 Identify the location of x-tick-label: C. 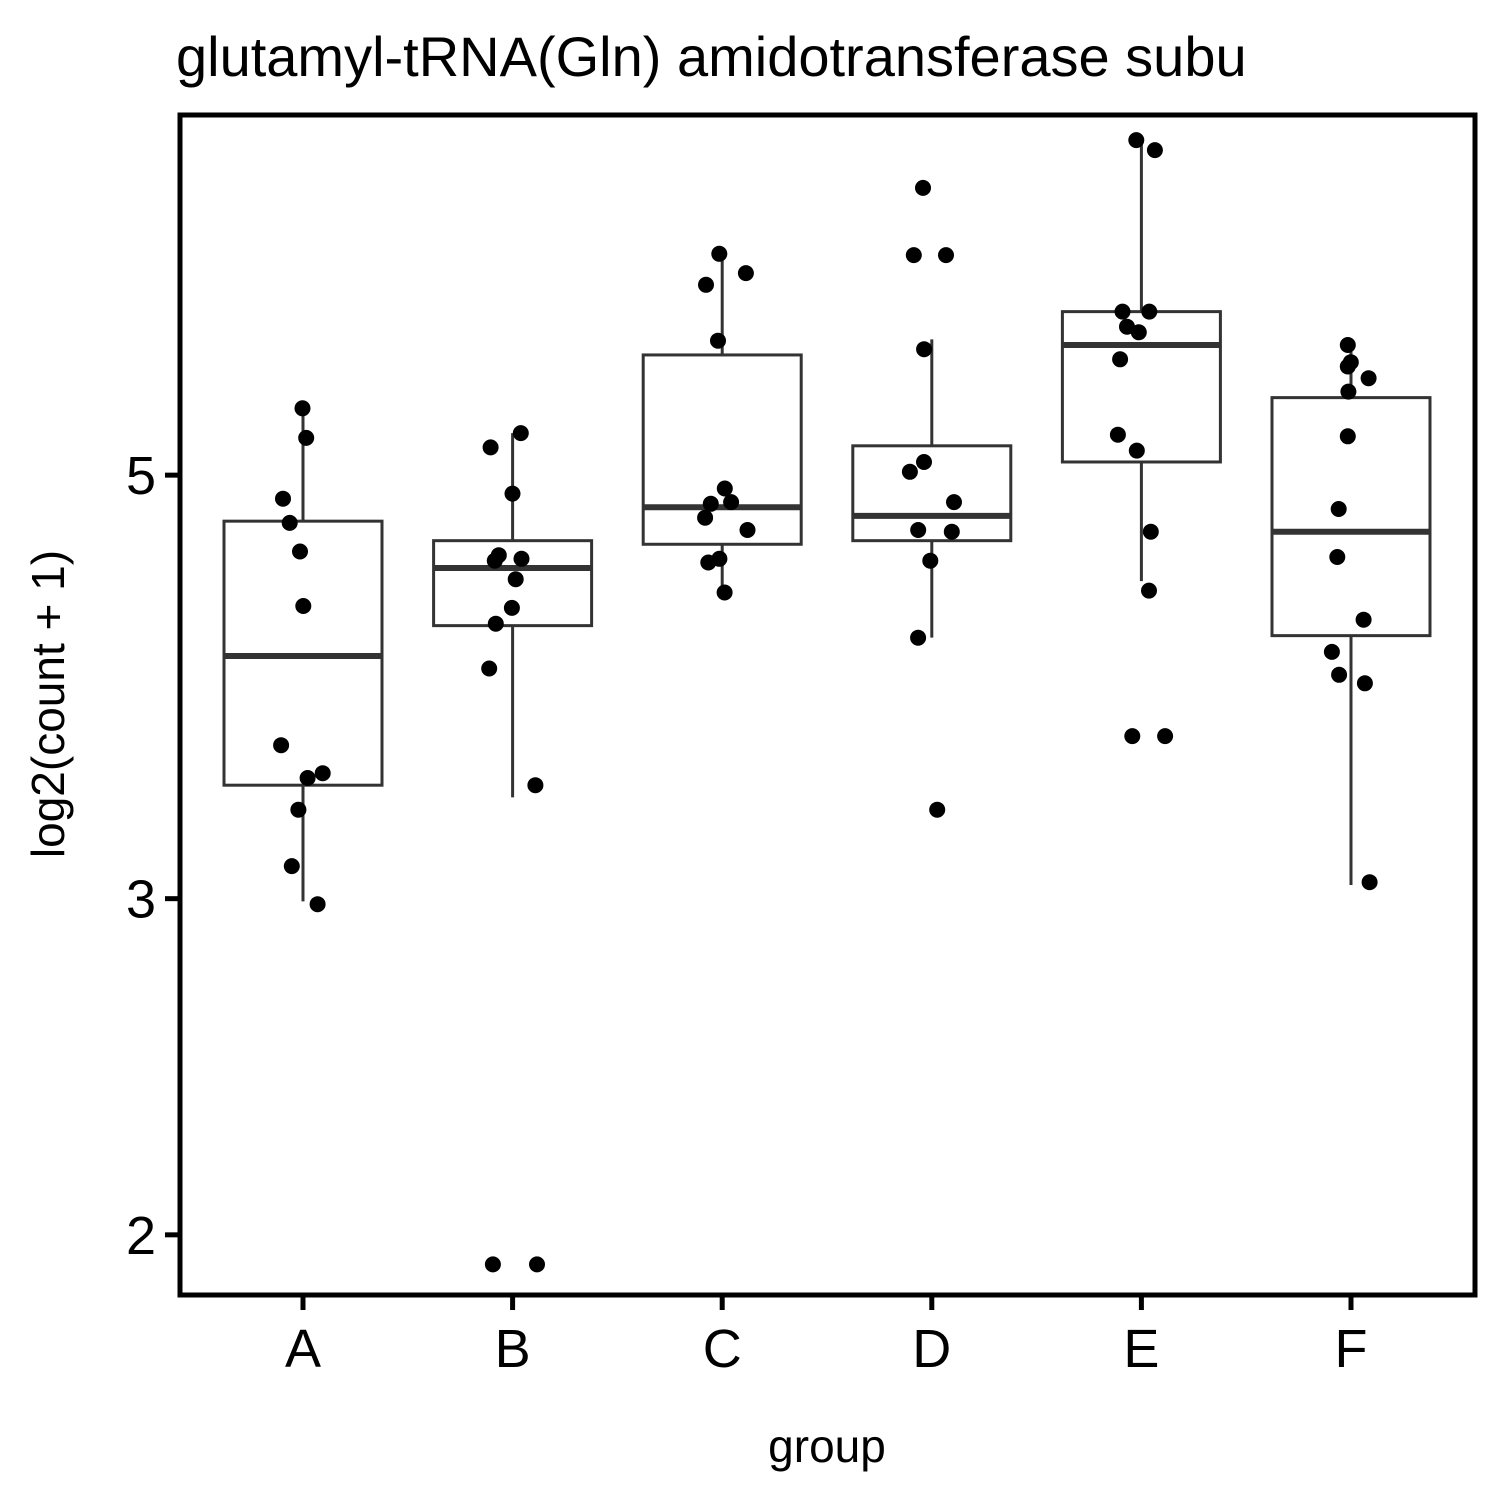
(722, 1349).